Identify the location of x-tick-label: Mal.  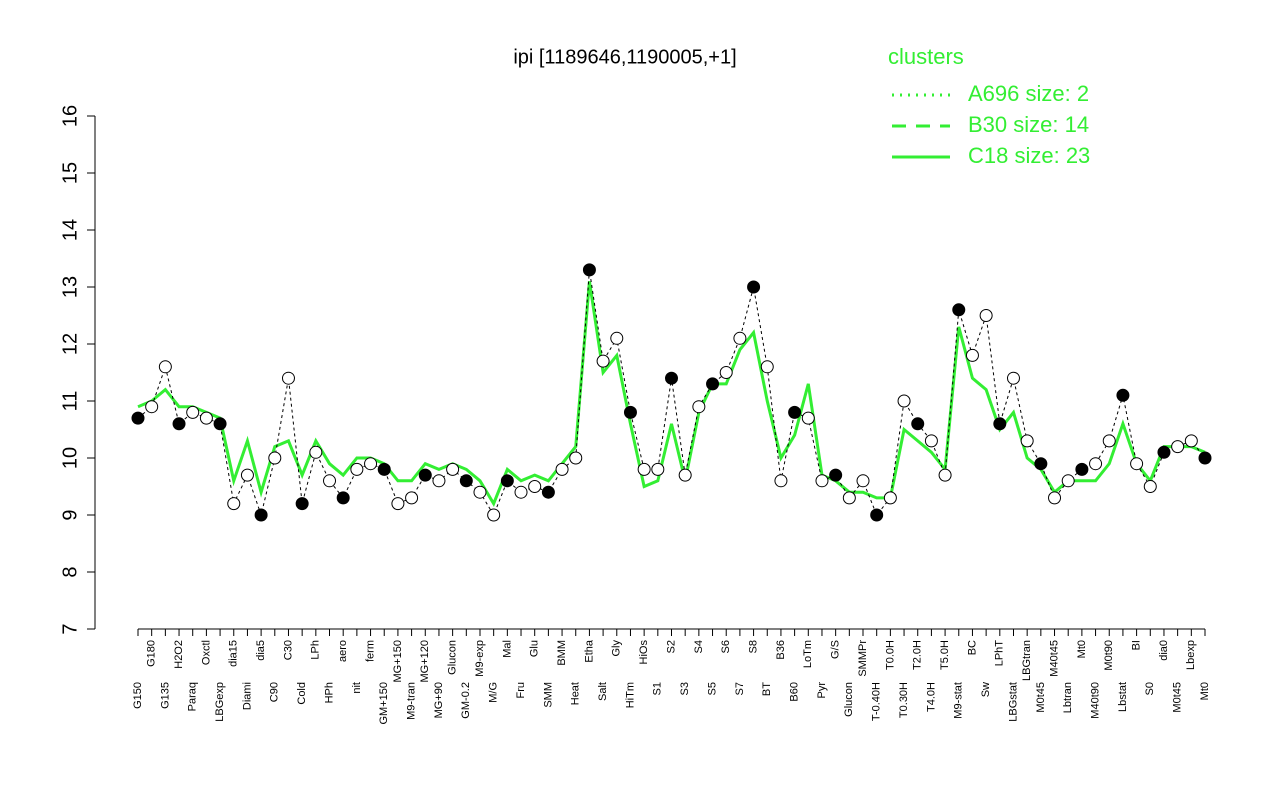
(507, 649).